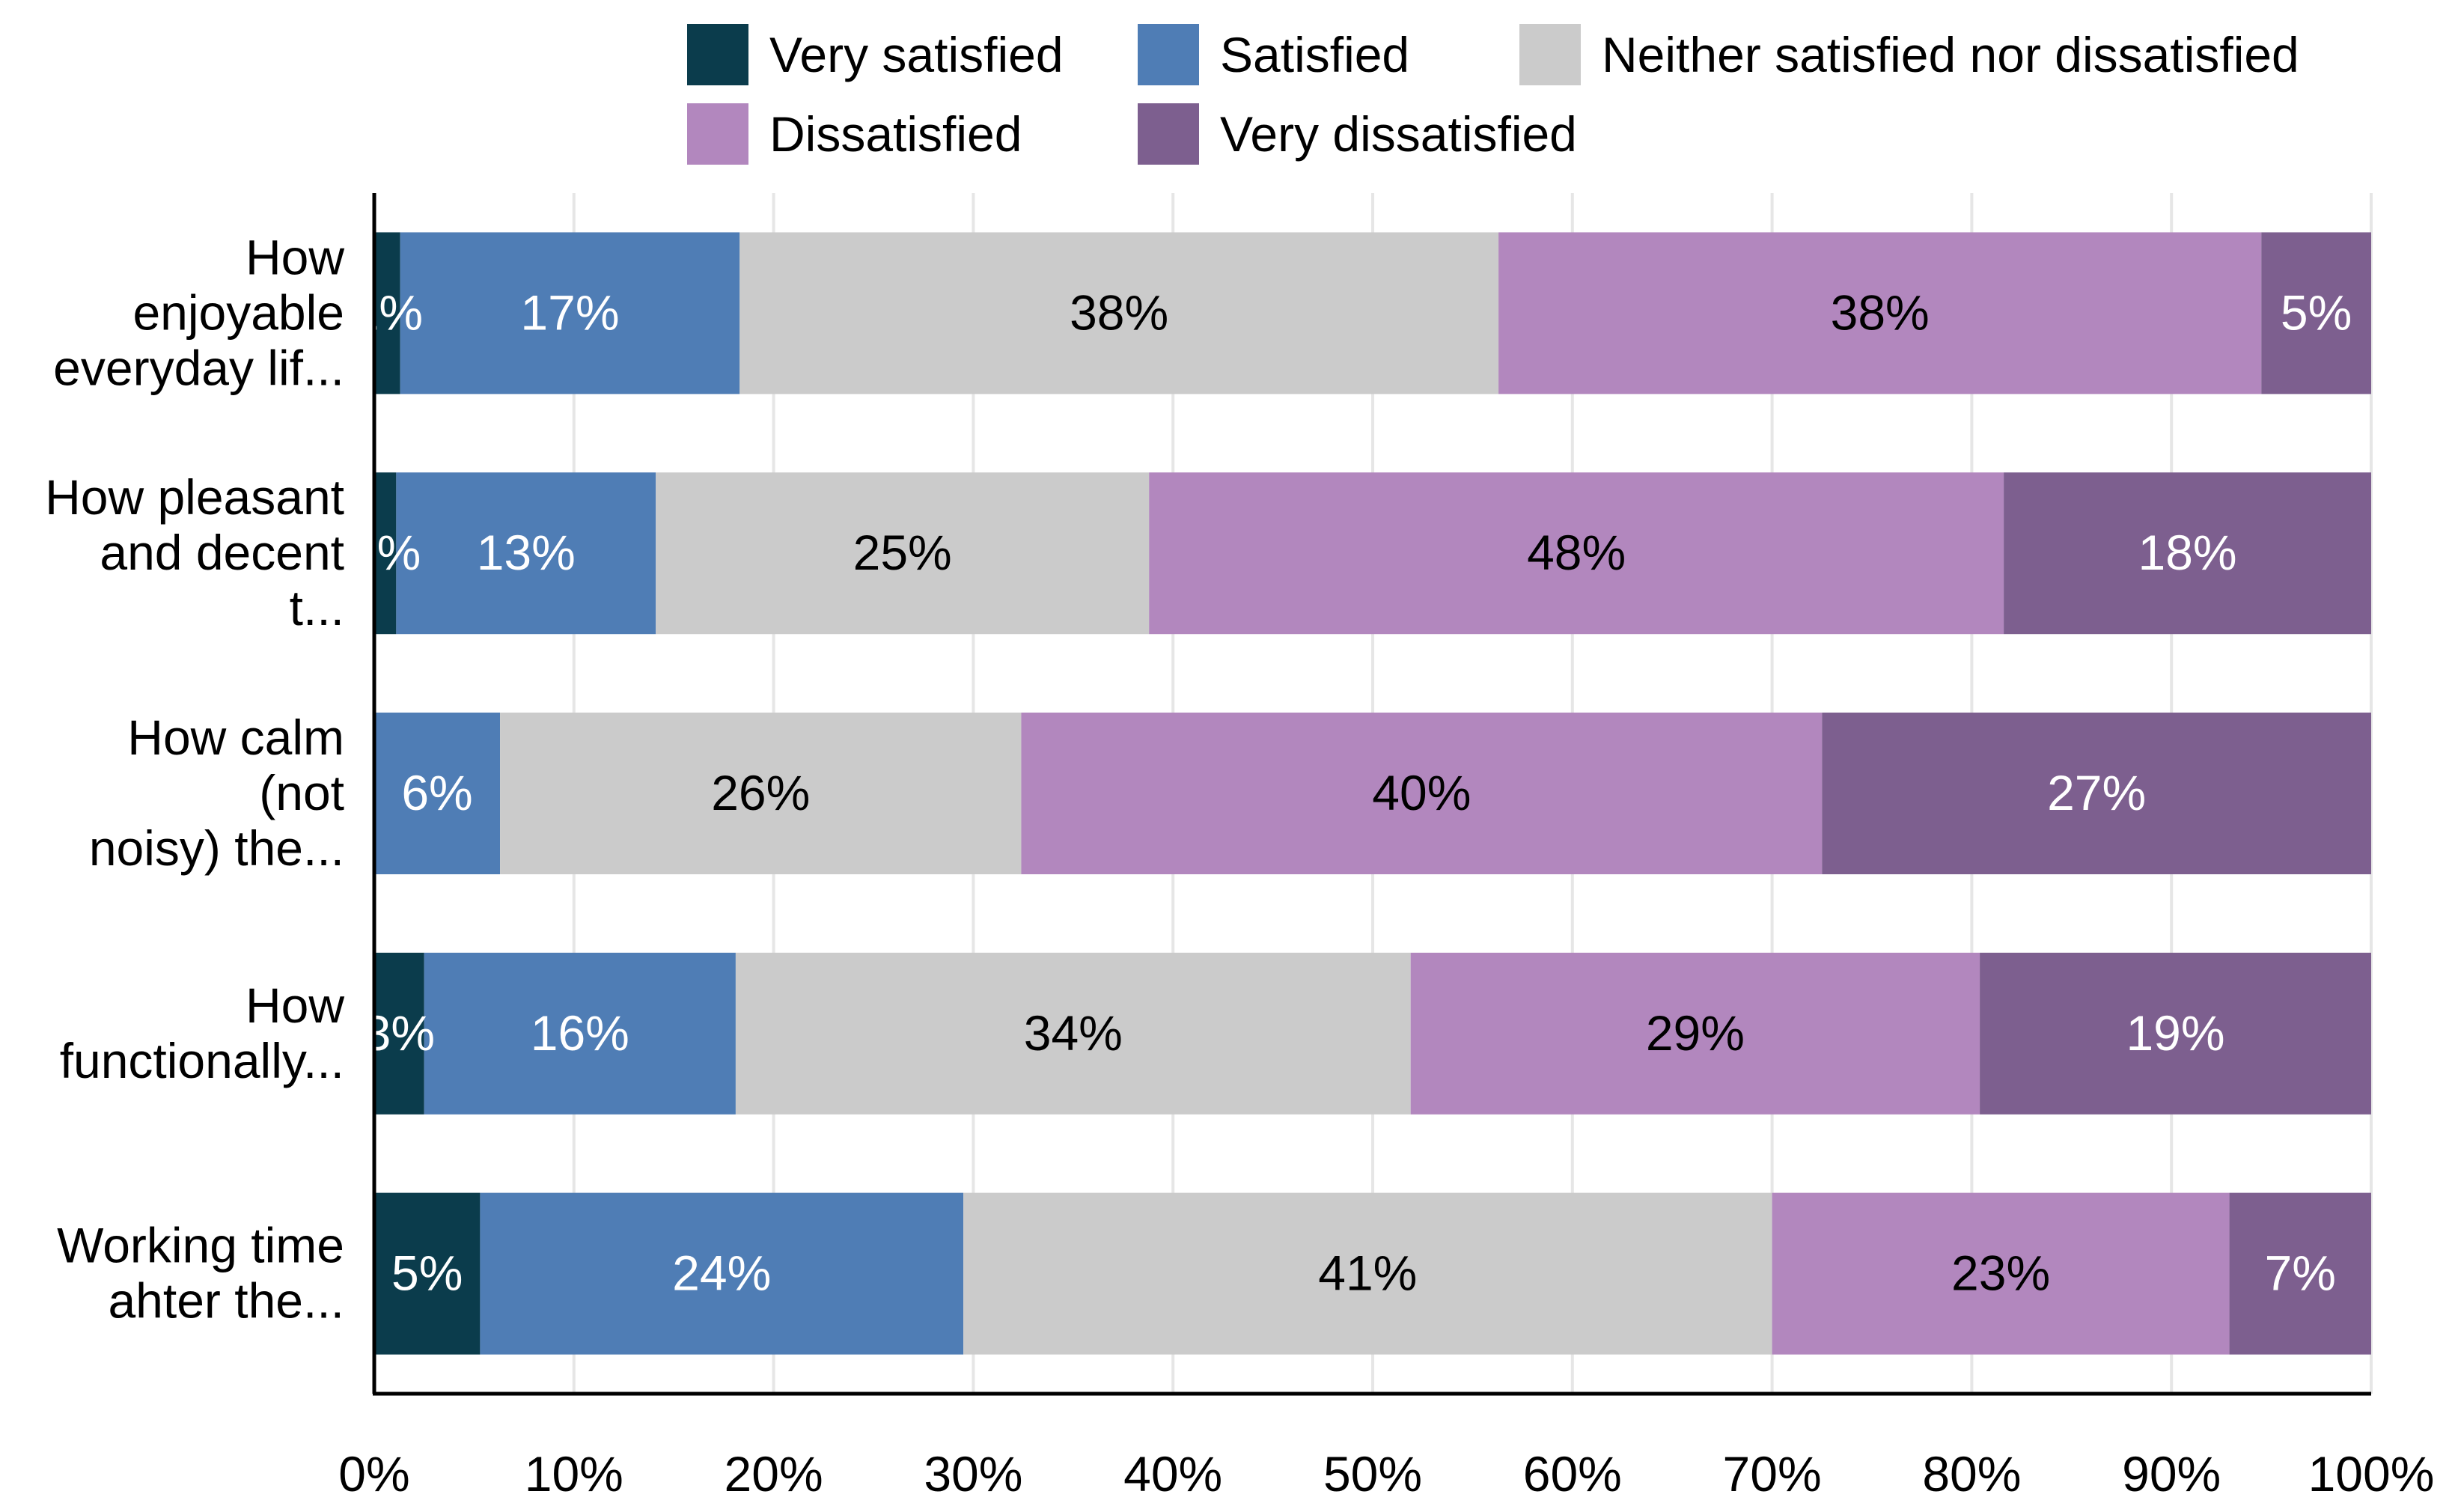 The image size is (2455, 1512). I want to click on data-label-dissatisfied-4: 29%, so click(1695, 1033).